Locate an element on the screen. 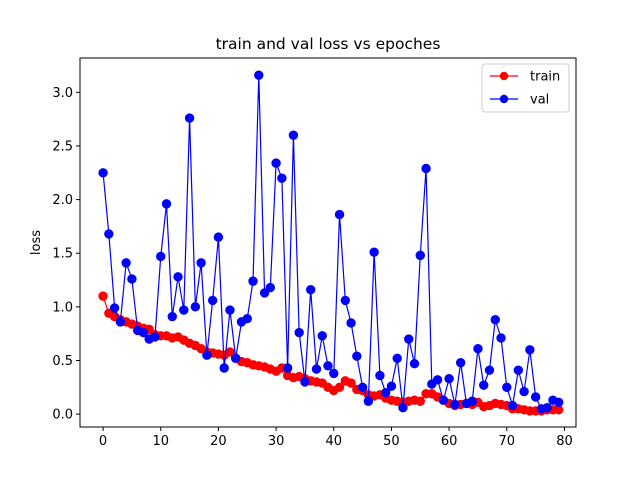 The width and height of the screenshot is (640, 480). x-tick-label: 20 is located at coordinates (218, 441).